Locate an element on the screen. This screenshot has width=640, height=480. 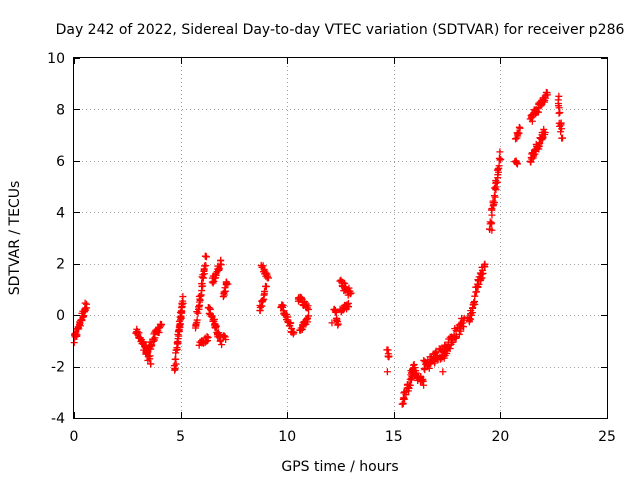
y-tick-label: 10 is located at coordinates (56, 59).